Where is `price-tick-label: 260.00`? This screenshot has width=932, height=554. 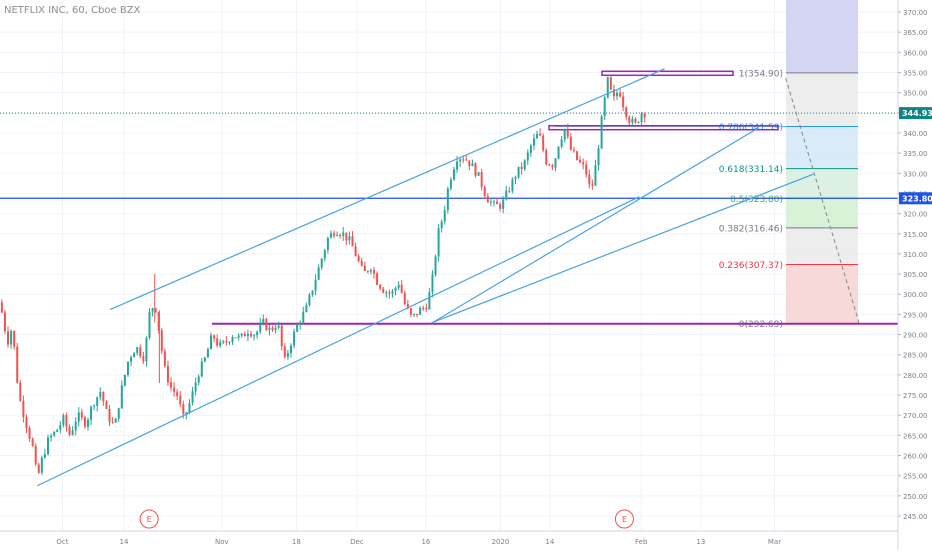 price-tick-label: 260.00 is located at coordinates (915, 457).